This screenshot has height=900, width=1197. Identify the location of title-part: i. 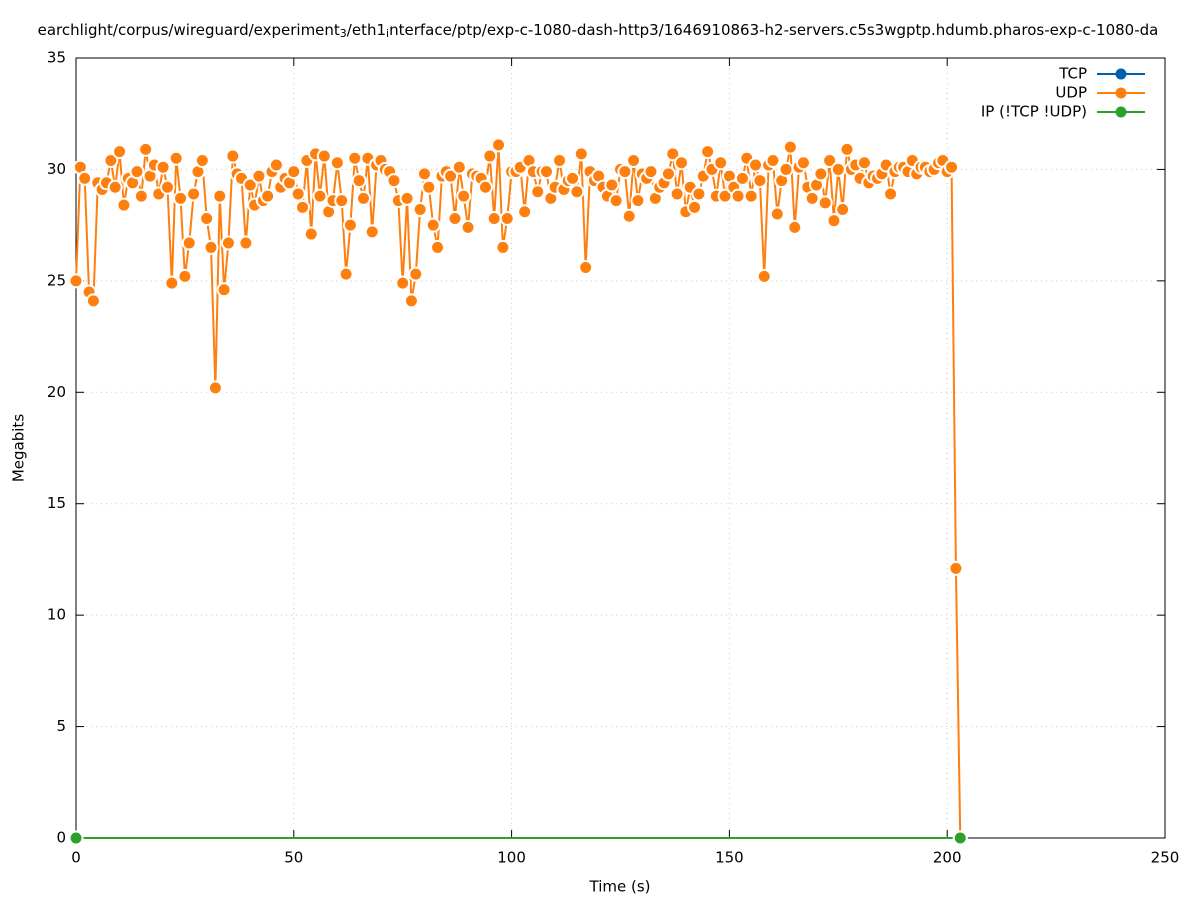
(387, 33).